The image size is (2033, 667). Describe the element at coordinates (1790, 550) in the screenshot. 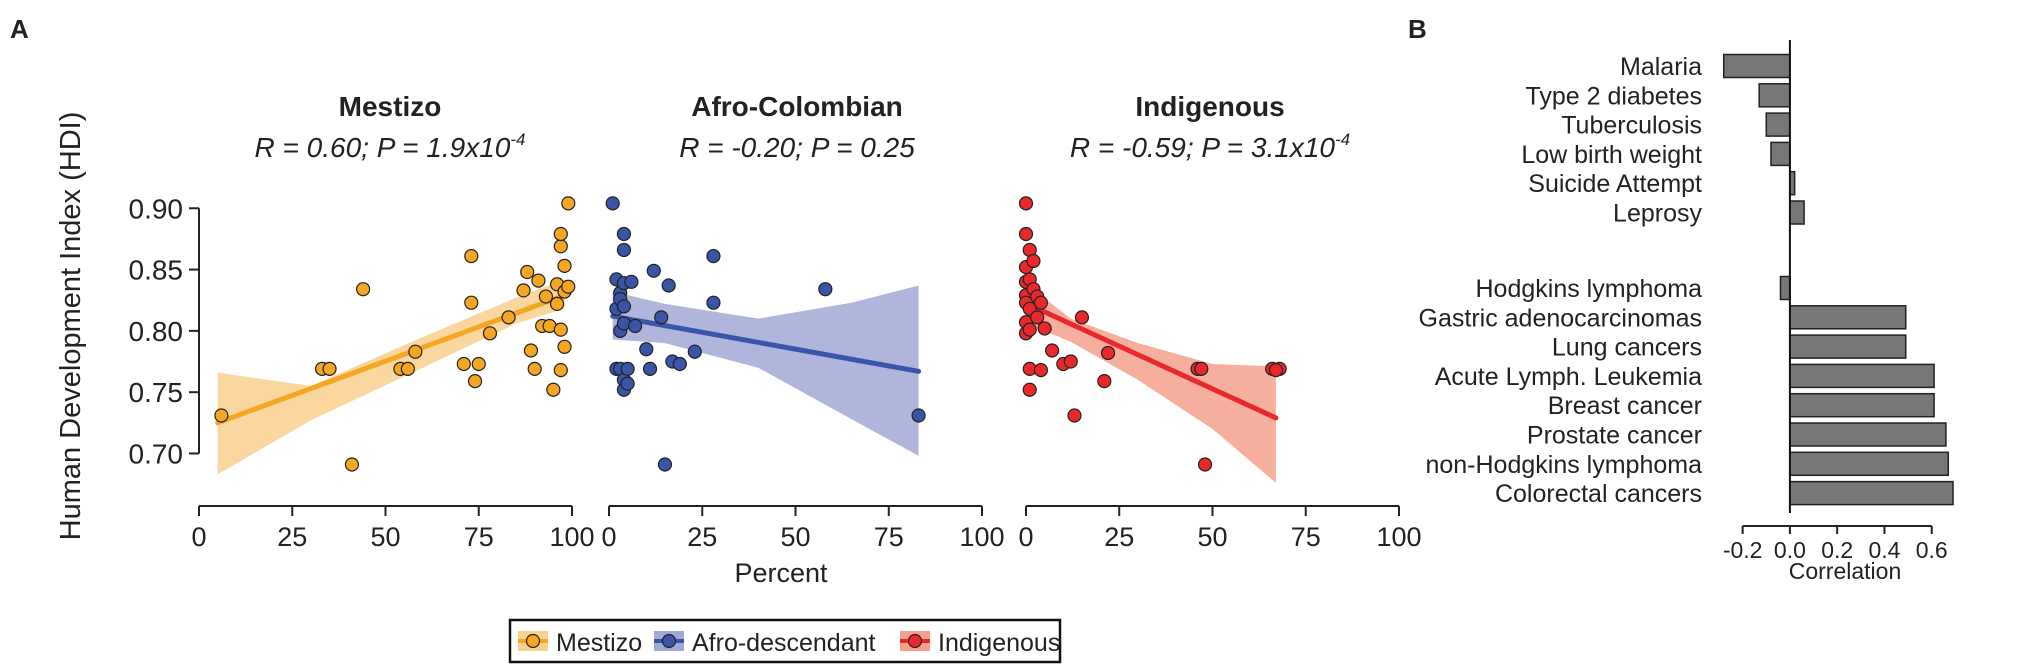

I see `panel-b-x-tick-label: 0.0` at that location.